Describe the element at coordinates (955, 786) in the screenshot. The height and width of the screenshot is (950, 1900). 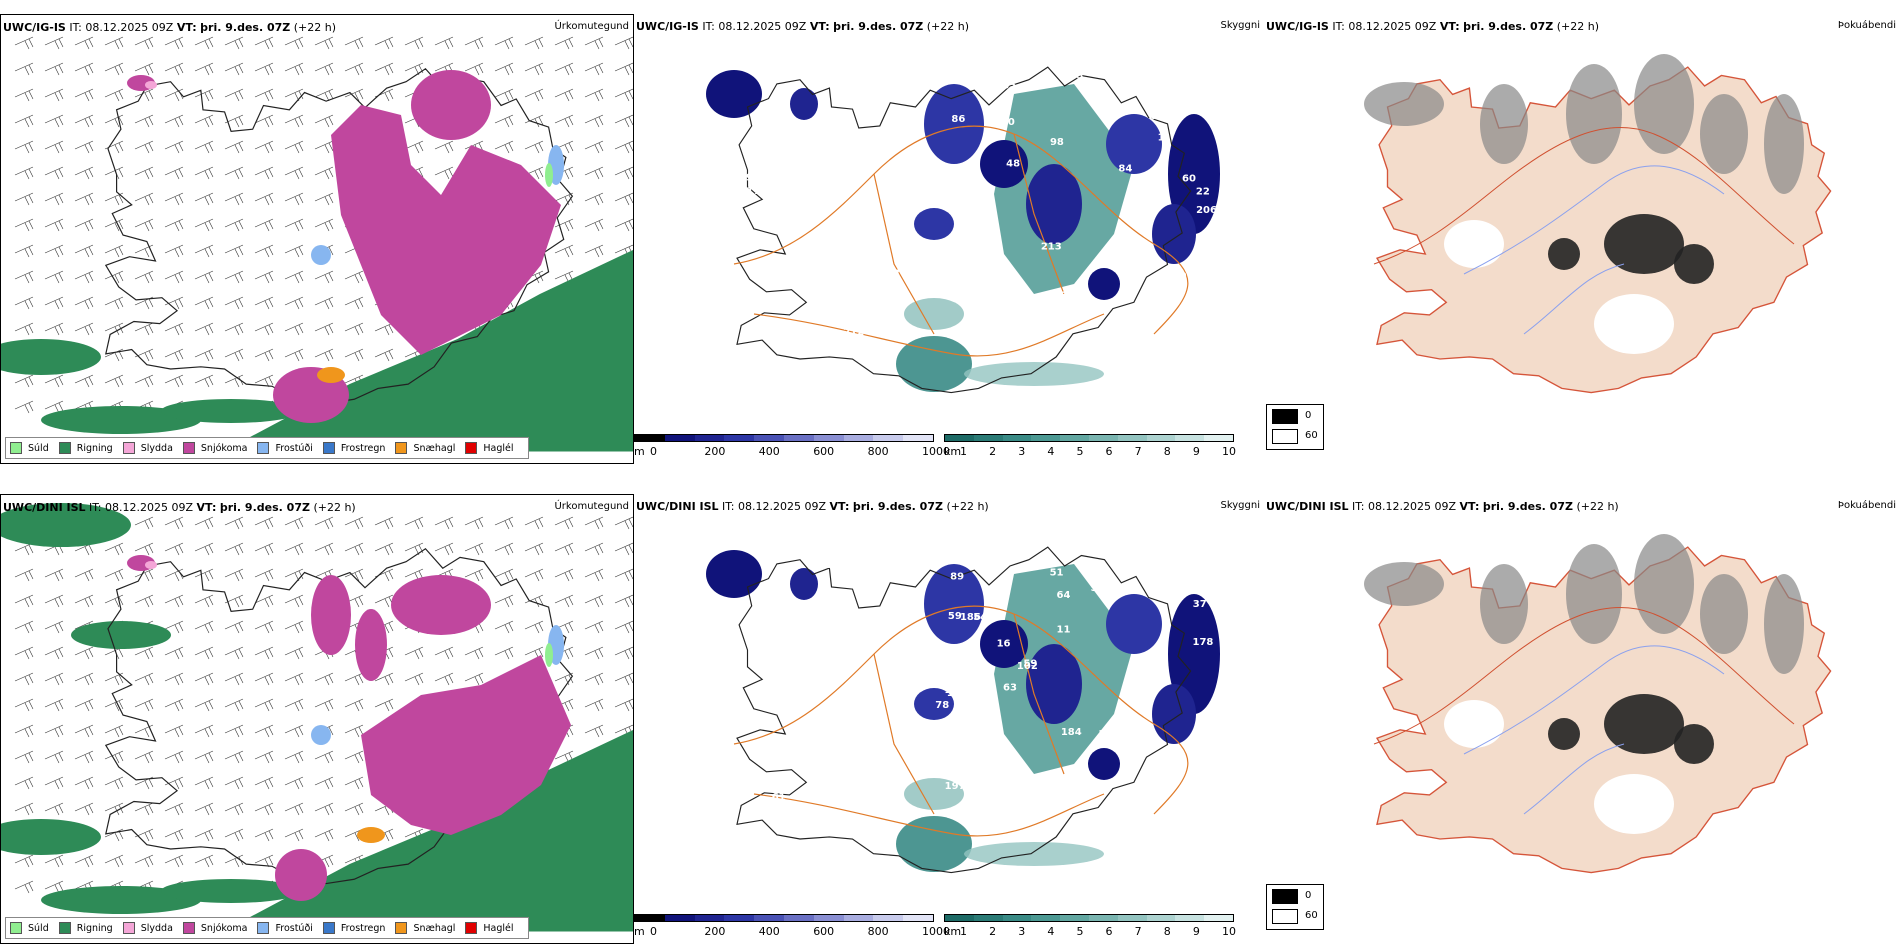
I see `ceiling-value-label: 197` at that location.